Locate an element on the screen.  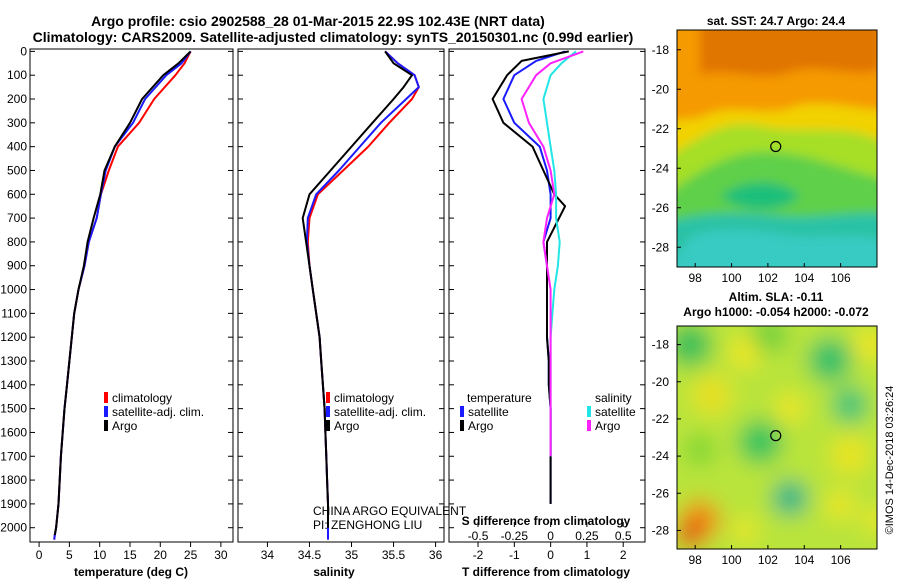
legend-swatch-s-argo is located at coordinates (589, 425).